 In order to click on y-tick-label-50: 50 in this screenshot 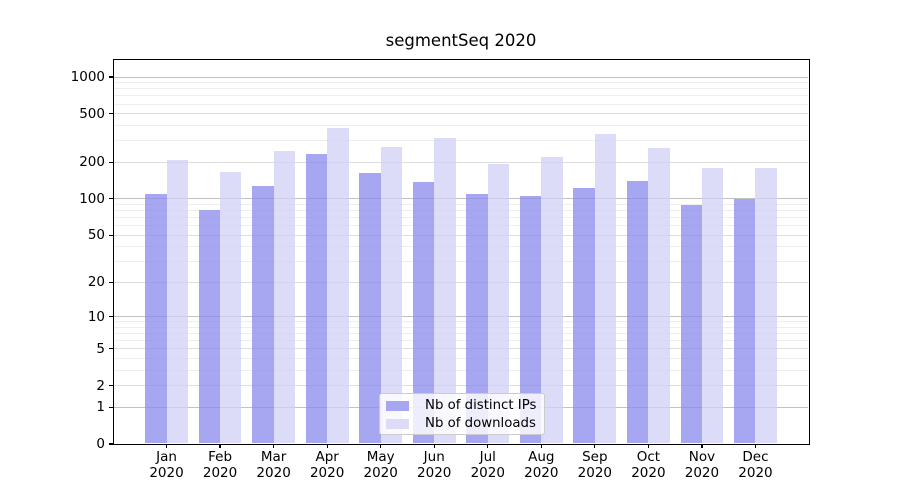, I will do `click(96, 235)`.